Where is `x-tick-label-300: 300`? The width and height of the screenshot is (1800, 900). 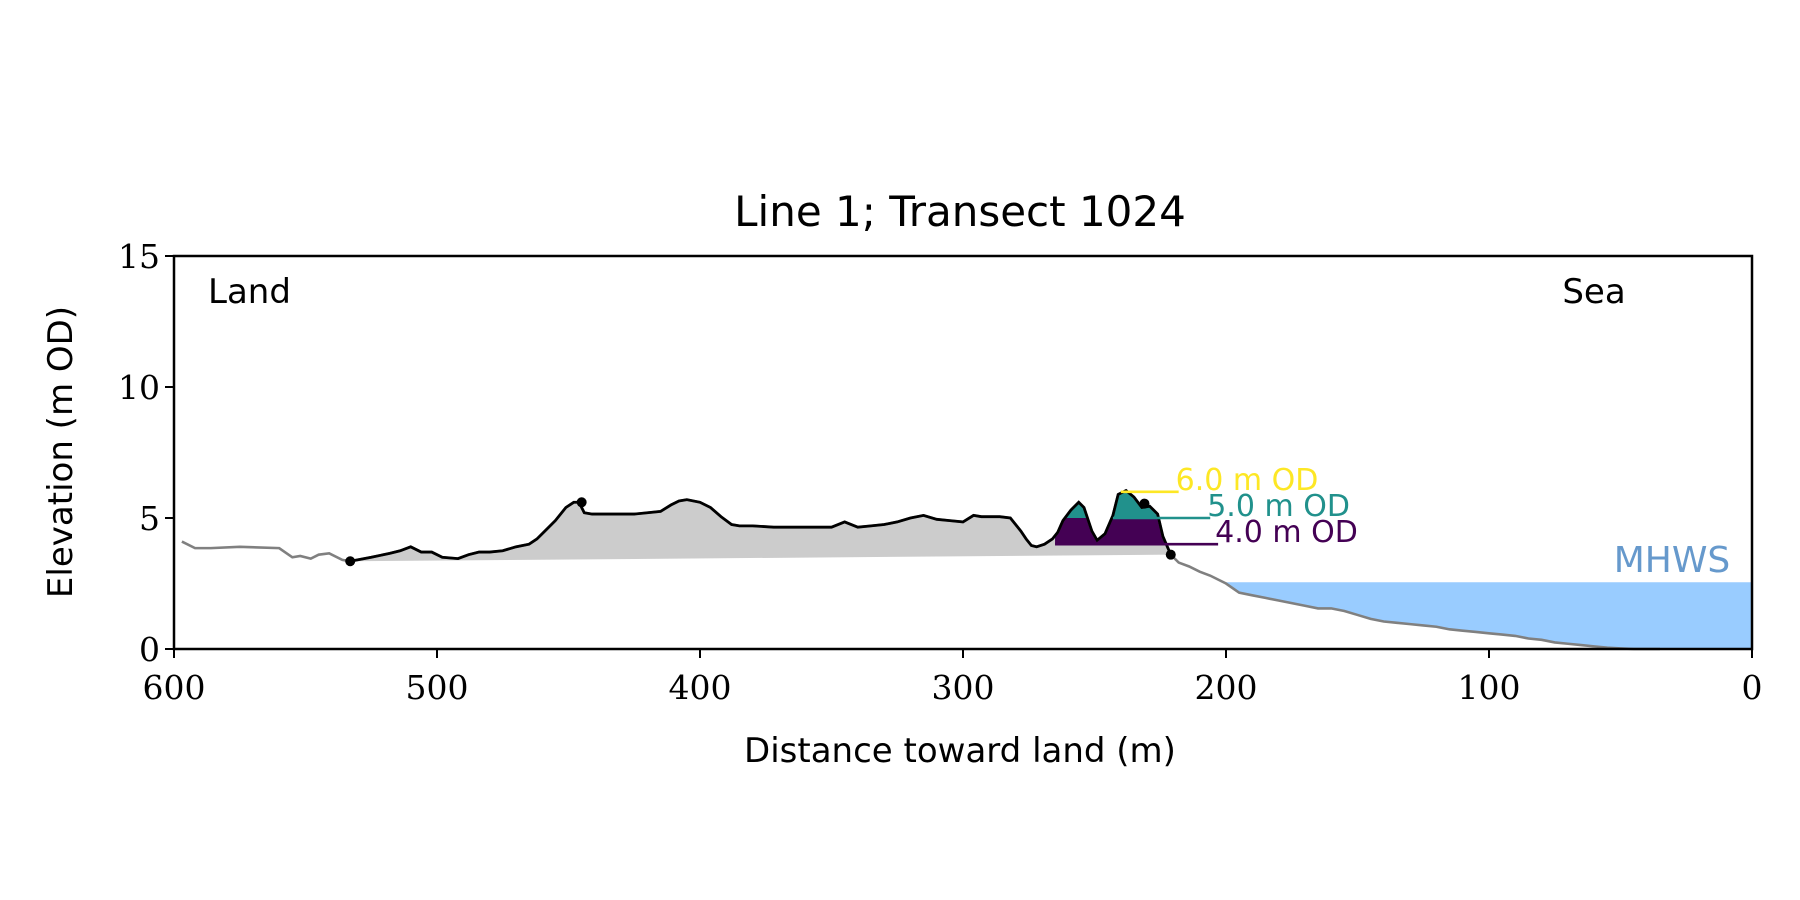
x-tick-label-300: 300 is located at coordinates (963, 687).